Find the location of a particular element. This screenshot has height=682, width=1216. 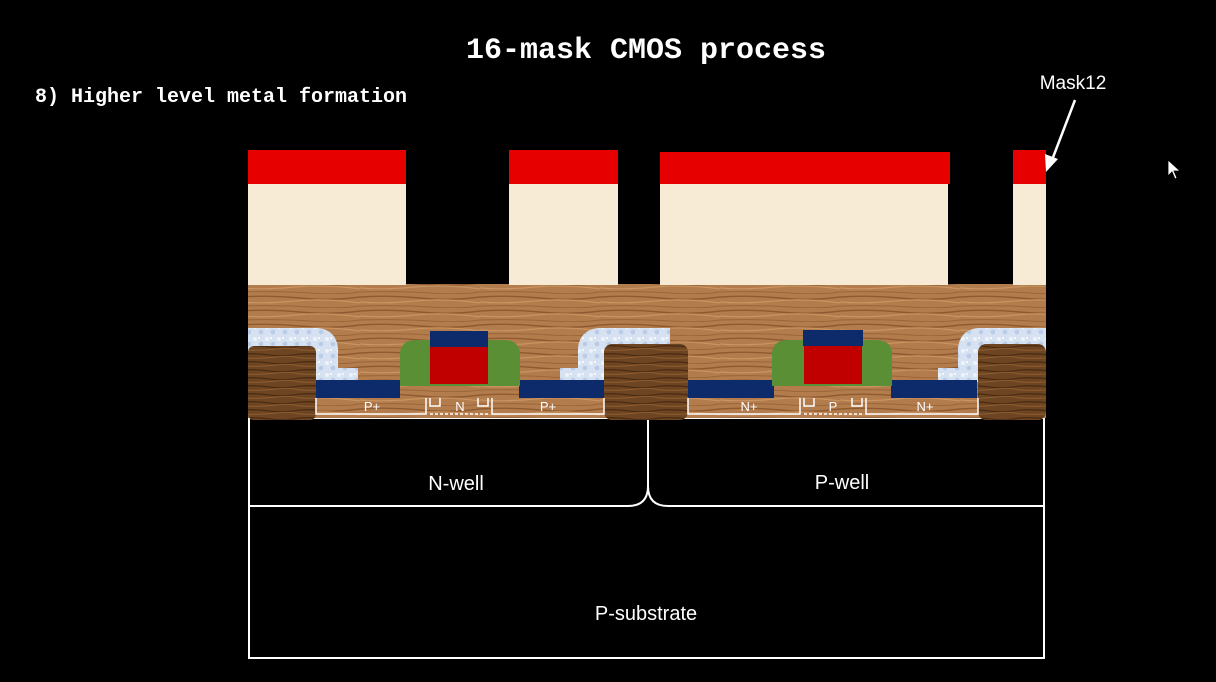

mask12-arrow-head is located at coordinates (1051, 163).